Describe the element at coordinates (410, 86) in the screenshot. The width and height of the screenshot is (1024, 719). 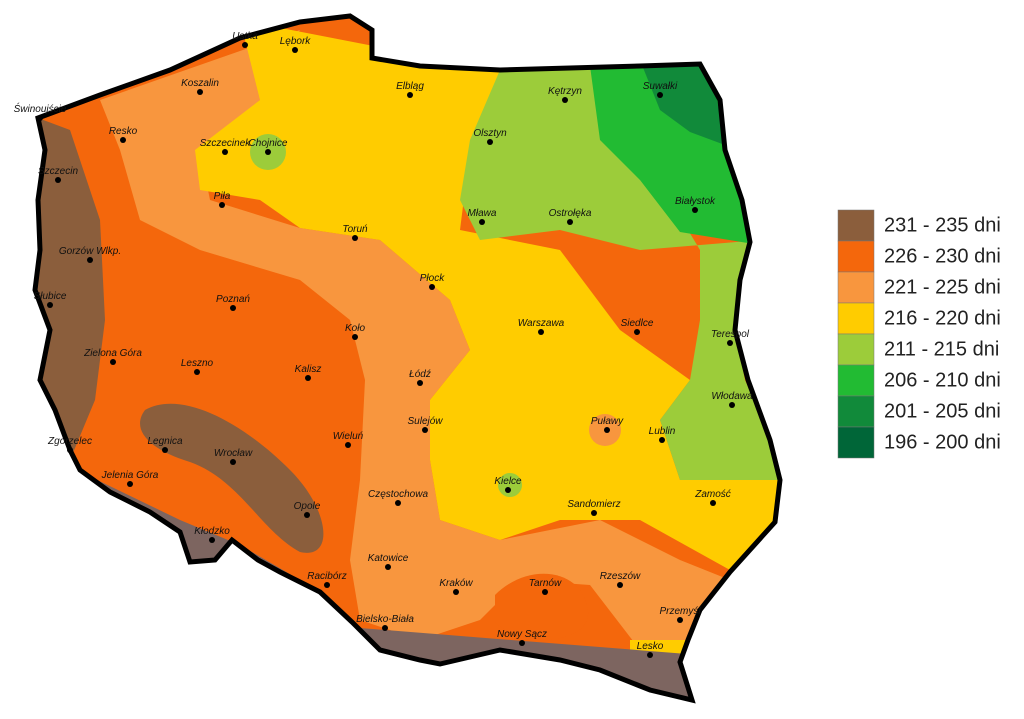
I see `city-label: Elbląg` at that location.